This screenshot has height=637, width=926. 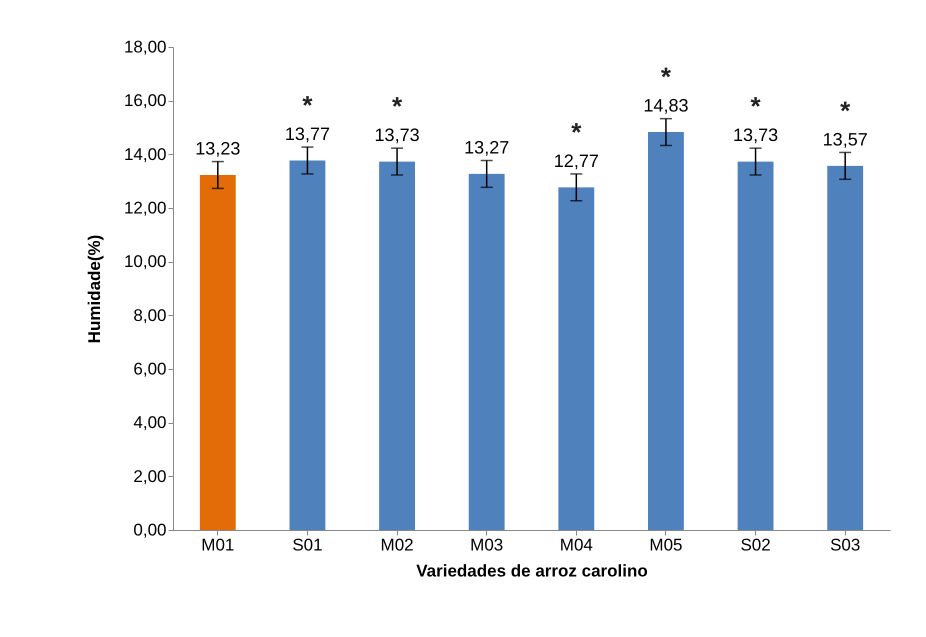 I want to click on x-tick-label: M04, so click(x=576, y=545).